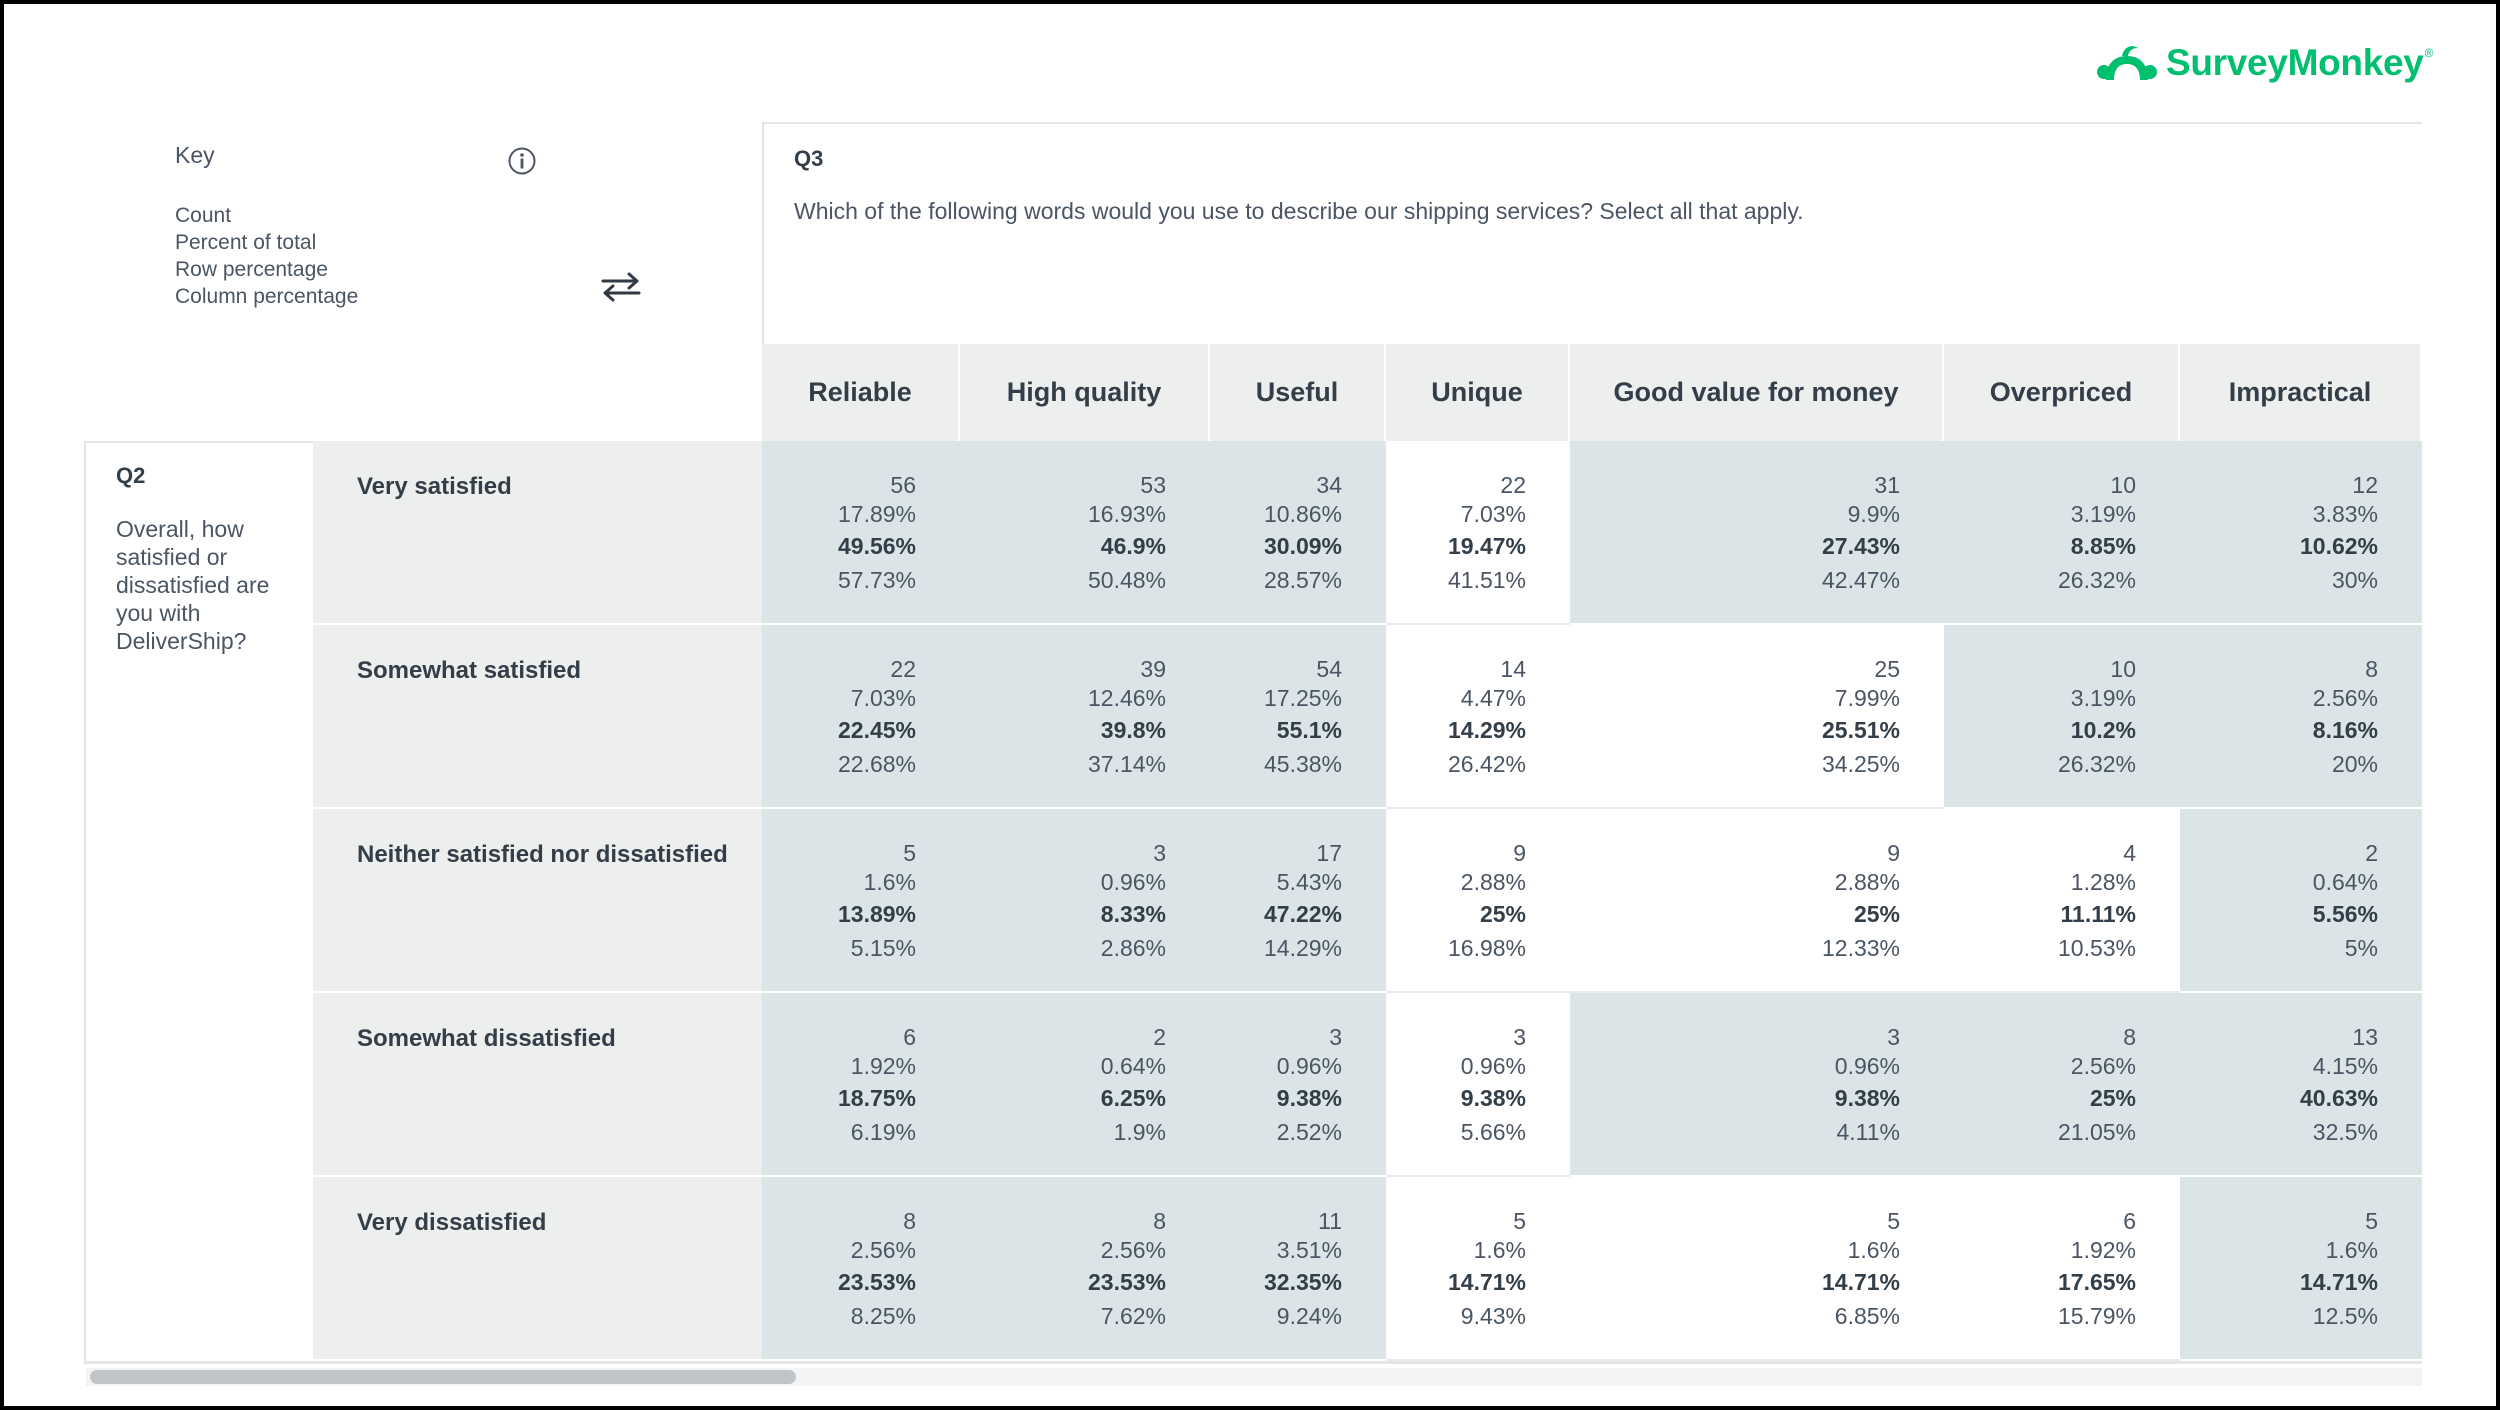 Image resolution: width=2500 pixels, height=1410 pixels. Describe the element at coordinates (1302, 514) in the screenshot. I see `cell-percent-total: 10.86%` at that location.